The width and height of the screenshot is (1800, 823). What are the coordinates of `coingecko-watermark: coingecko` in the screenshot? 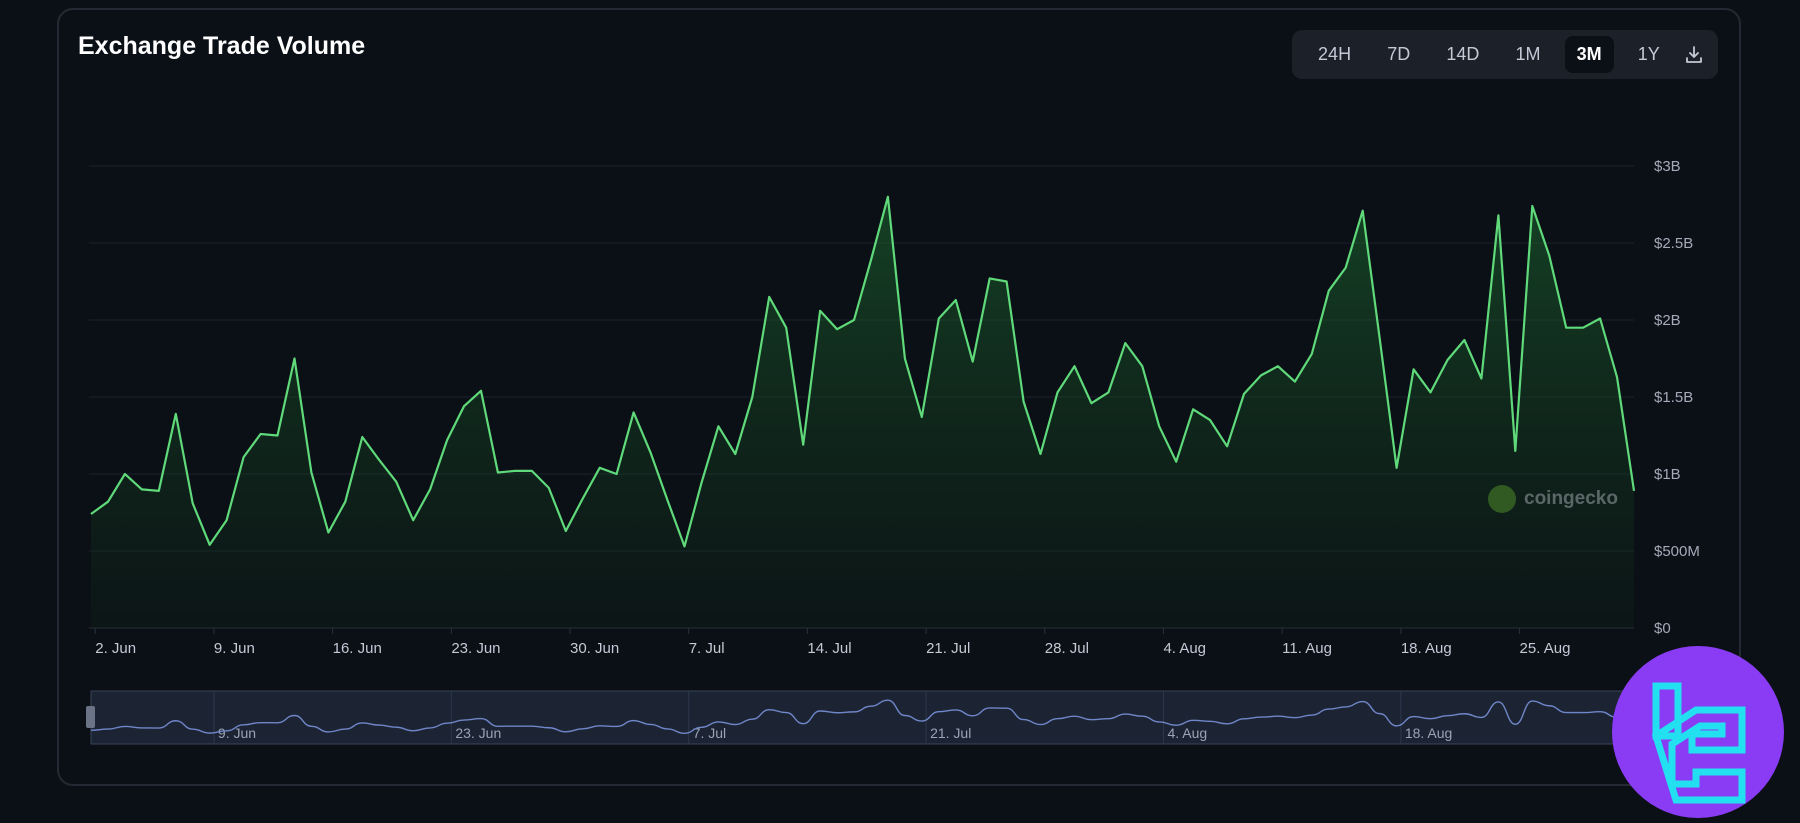 It's located at (1553, 499).